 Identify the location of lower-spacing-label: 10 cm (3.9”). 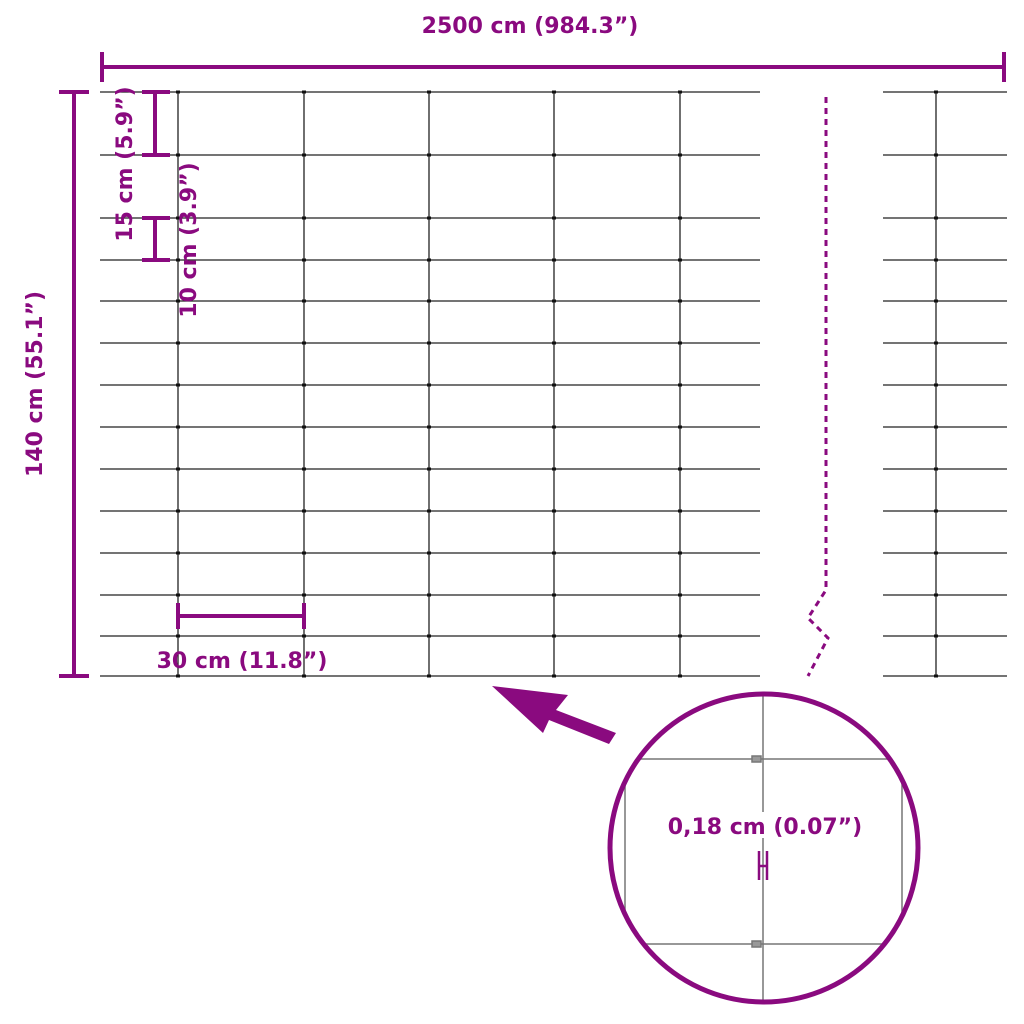
(189, 239).